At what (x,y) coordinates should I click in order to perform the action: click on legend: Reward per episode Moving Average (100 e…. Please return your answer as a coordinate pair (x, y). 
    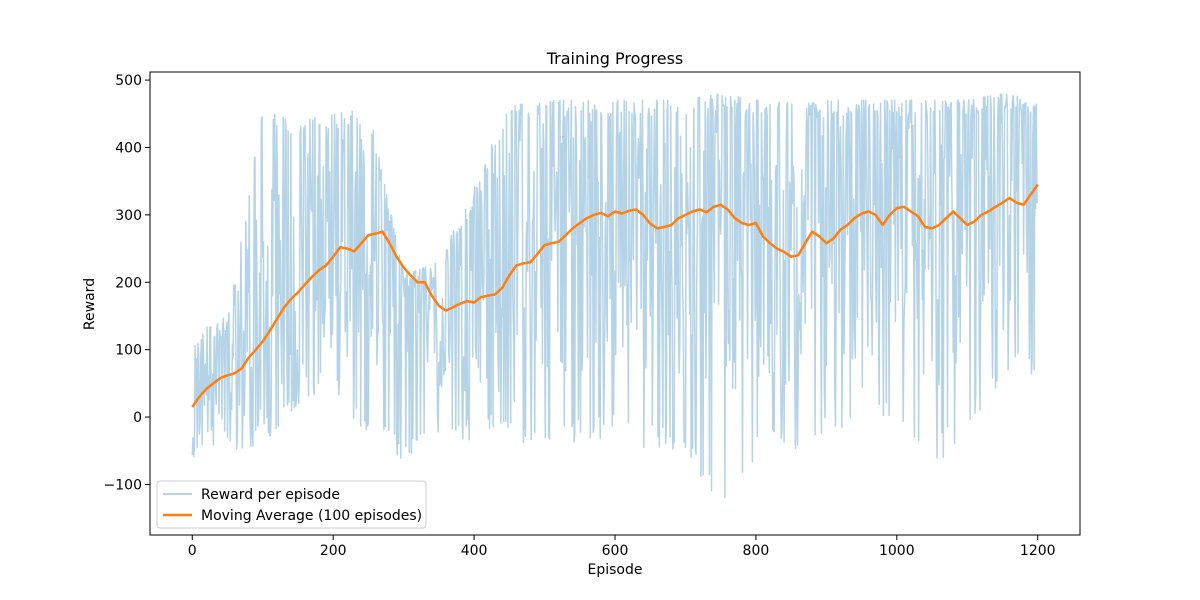
    Looking at the image, I should click on (291, 504).